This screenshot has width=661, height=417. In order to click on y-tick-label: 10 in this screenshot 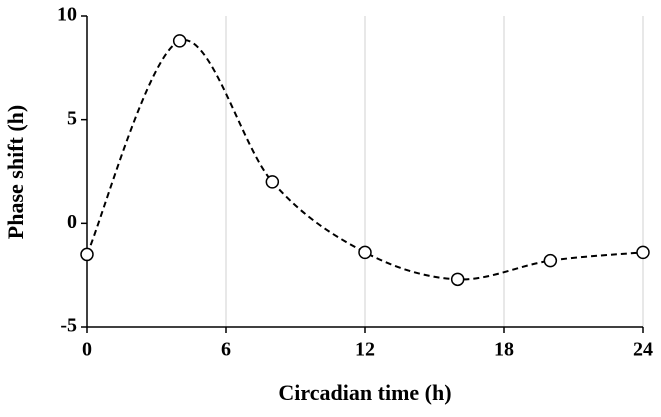, I will do `click(67, 15)`.